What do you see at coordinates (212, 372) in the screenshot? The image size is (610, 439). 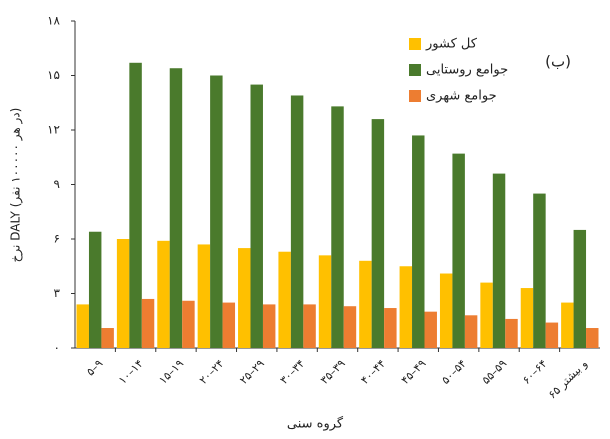 I see `x-tick-label: ۲۰–۲۴` at bounding box center [212, 372].